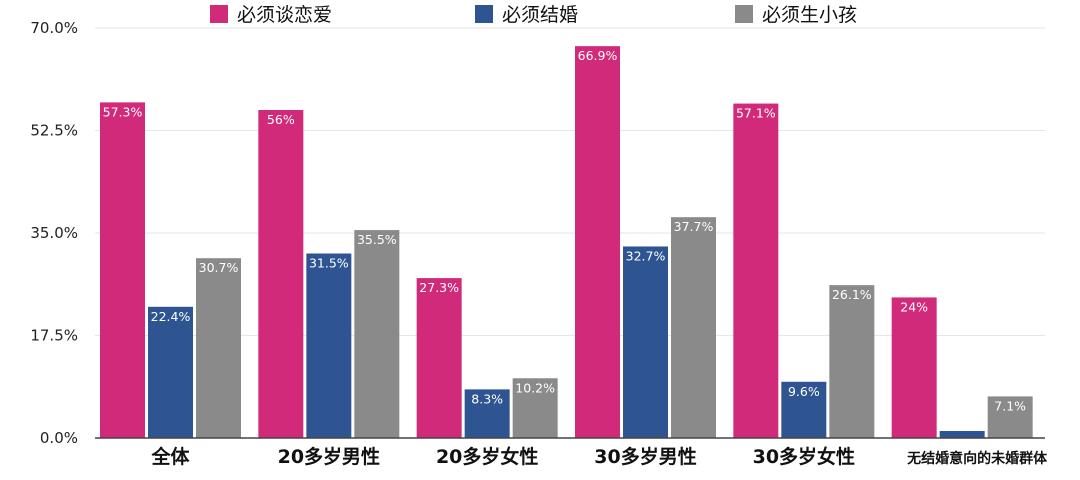 This screenshot has height=480, width=1080. I want to click on y-tick-label: 70.0%, so click(54, 28).